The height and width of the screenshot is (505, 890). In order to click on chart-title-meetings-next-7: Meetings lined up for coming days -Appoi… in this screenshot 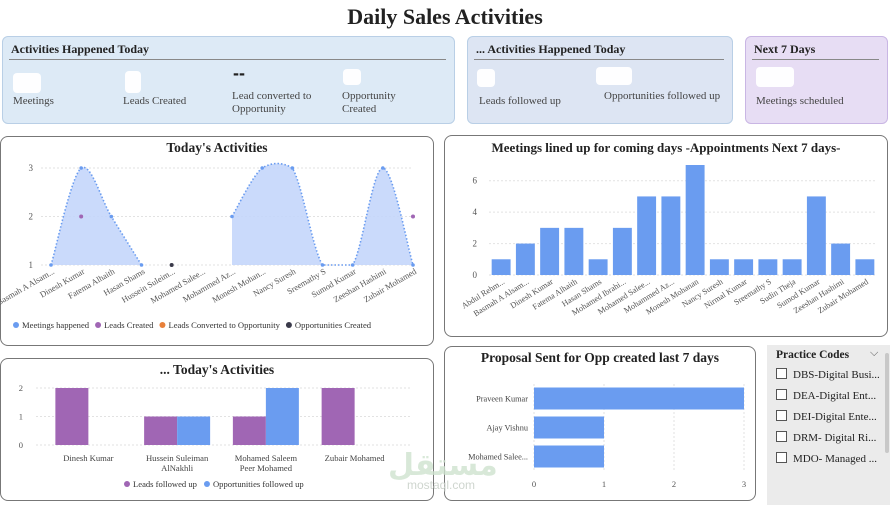, I will do `click(666, 147)`.